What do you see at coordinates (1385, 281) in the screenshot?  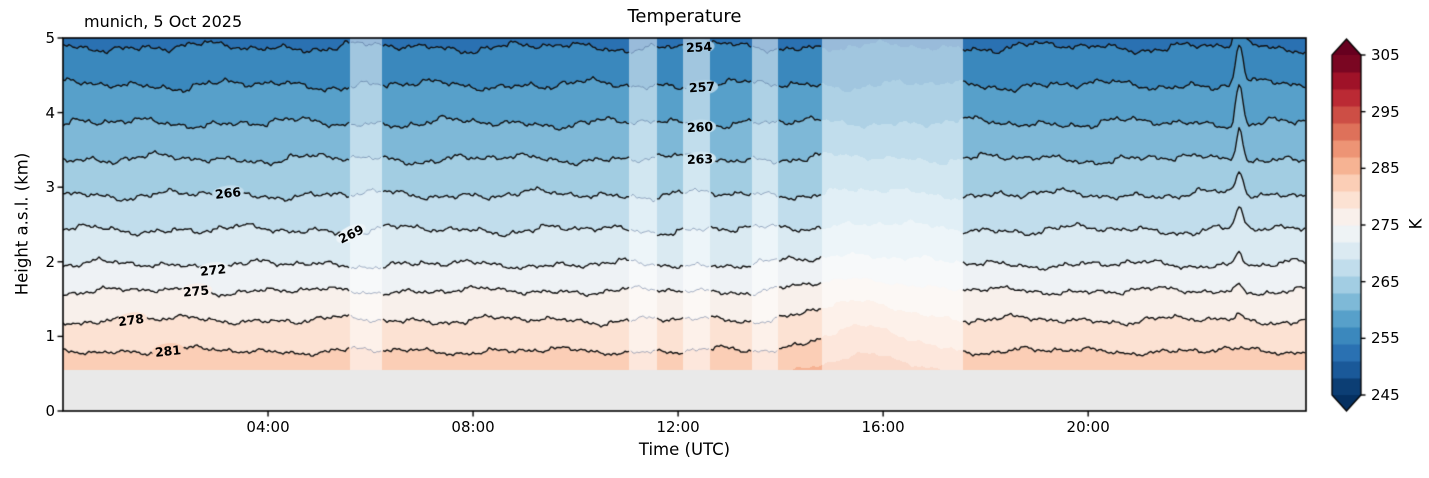 I see `colorbar-tick-265: 265` at bounding box center [1385, 281].